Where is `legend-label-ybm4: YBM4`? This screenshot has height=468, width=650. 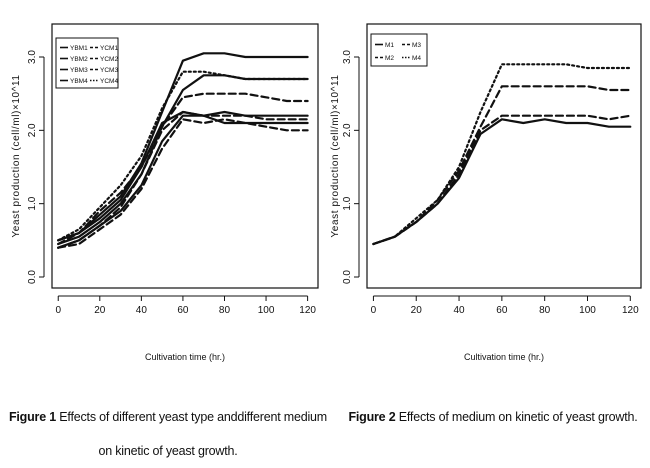 legend-label-ybm4: YBM4 is located at coordinates (79, 81).